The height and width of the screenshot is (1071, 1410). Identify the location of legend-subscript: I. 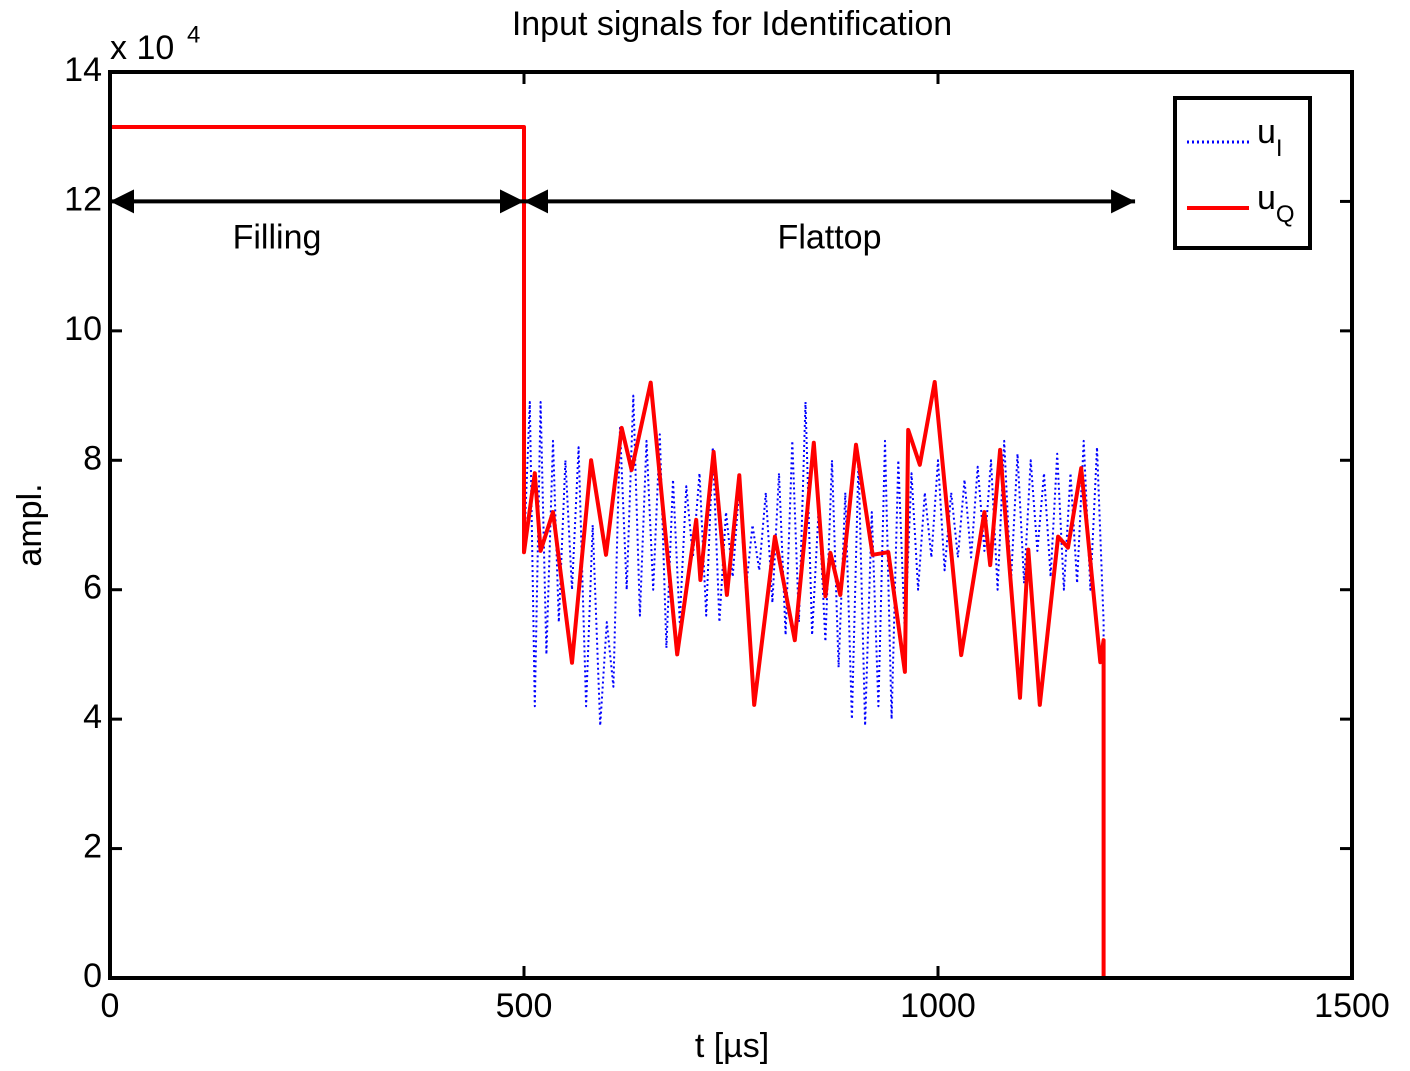
(1279, 148).